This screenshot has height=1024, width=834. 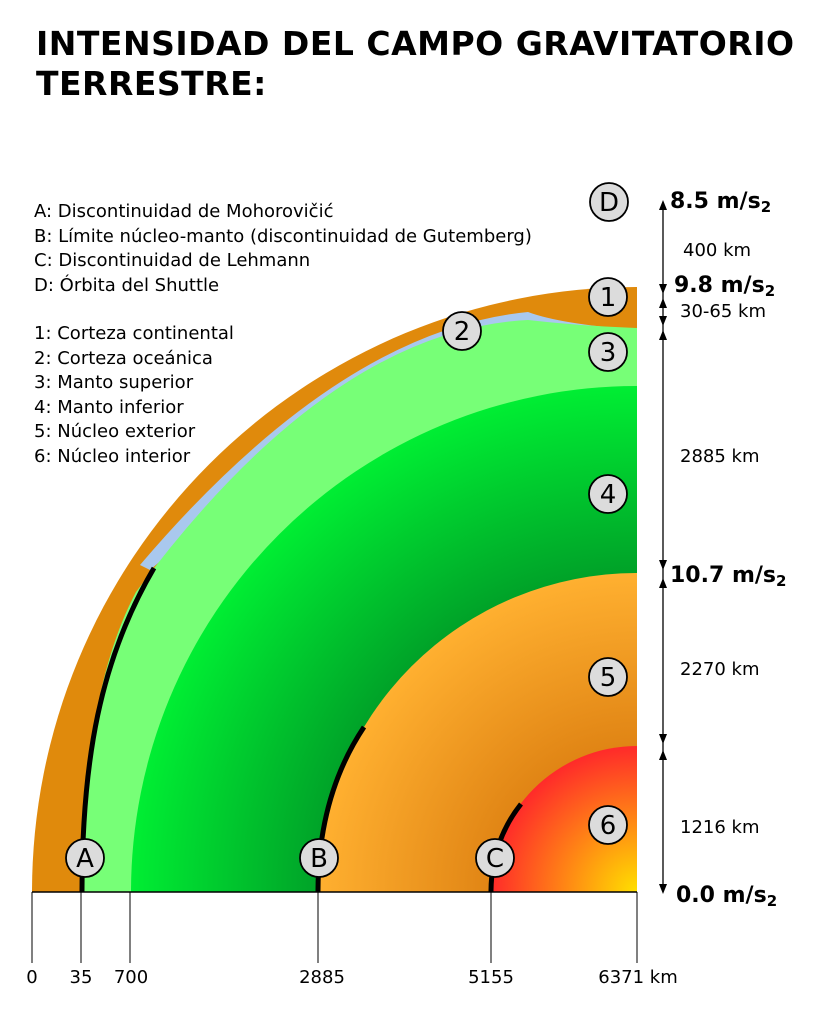 What do you see at coordinates (638, 977) in the screenshot?
I see `axis-label-6371: 6371 km` at bounding box center [638, 977].